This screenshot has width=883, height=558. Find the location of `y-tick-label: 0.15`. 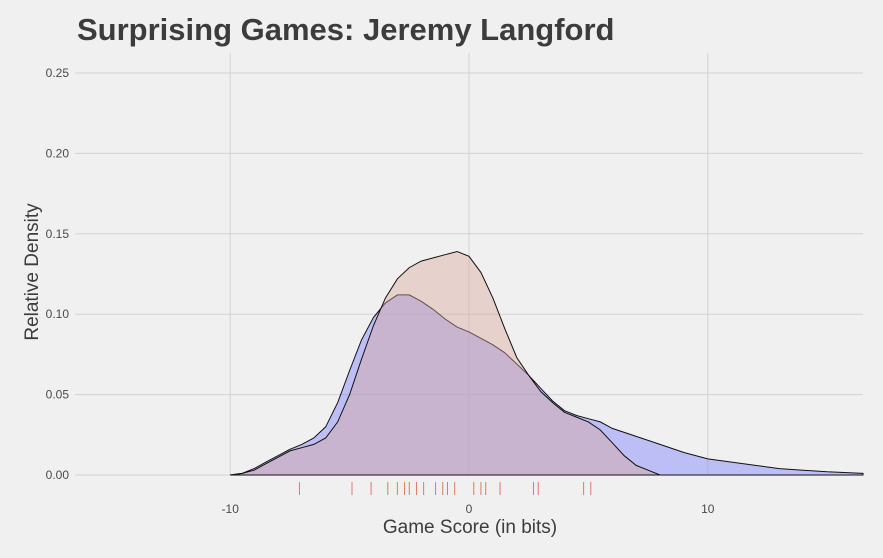

y-tick-label: 0.15 is located at coordinates (58, 234).